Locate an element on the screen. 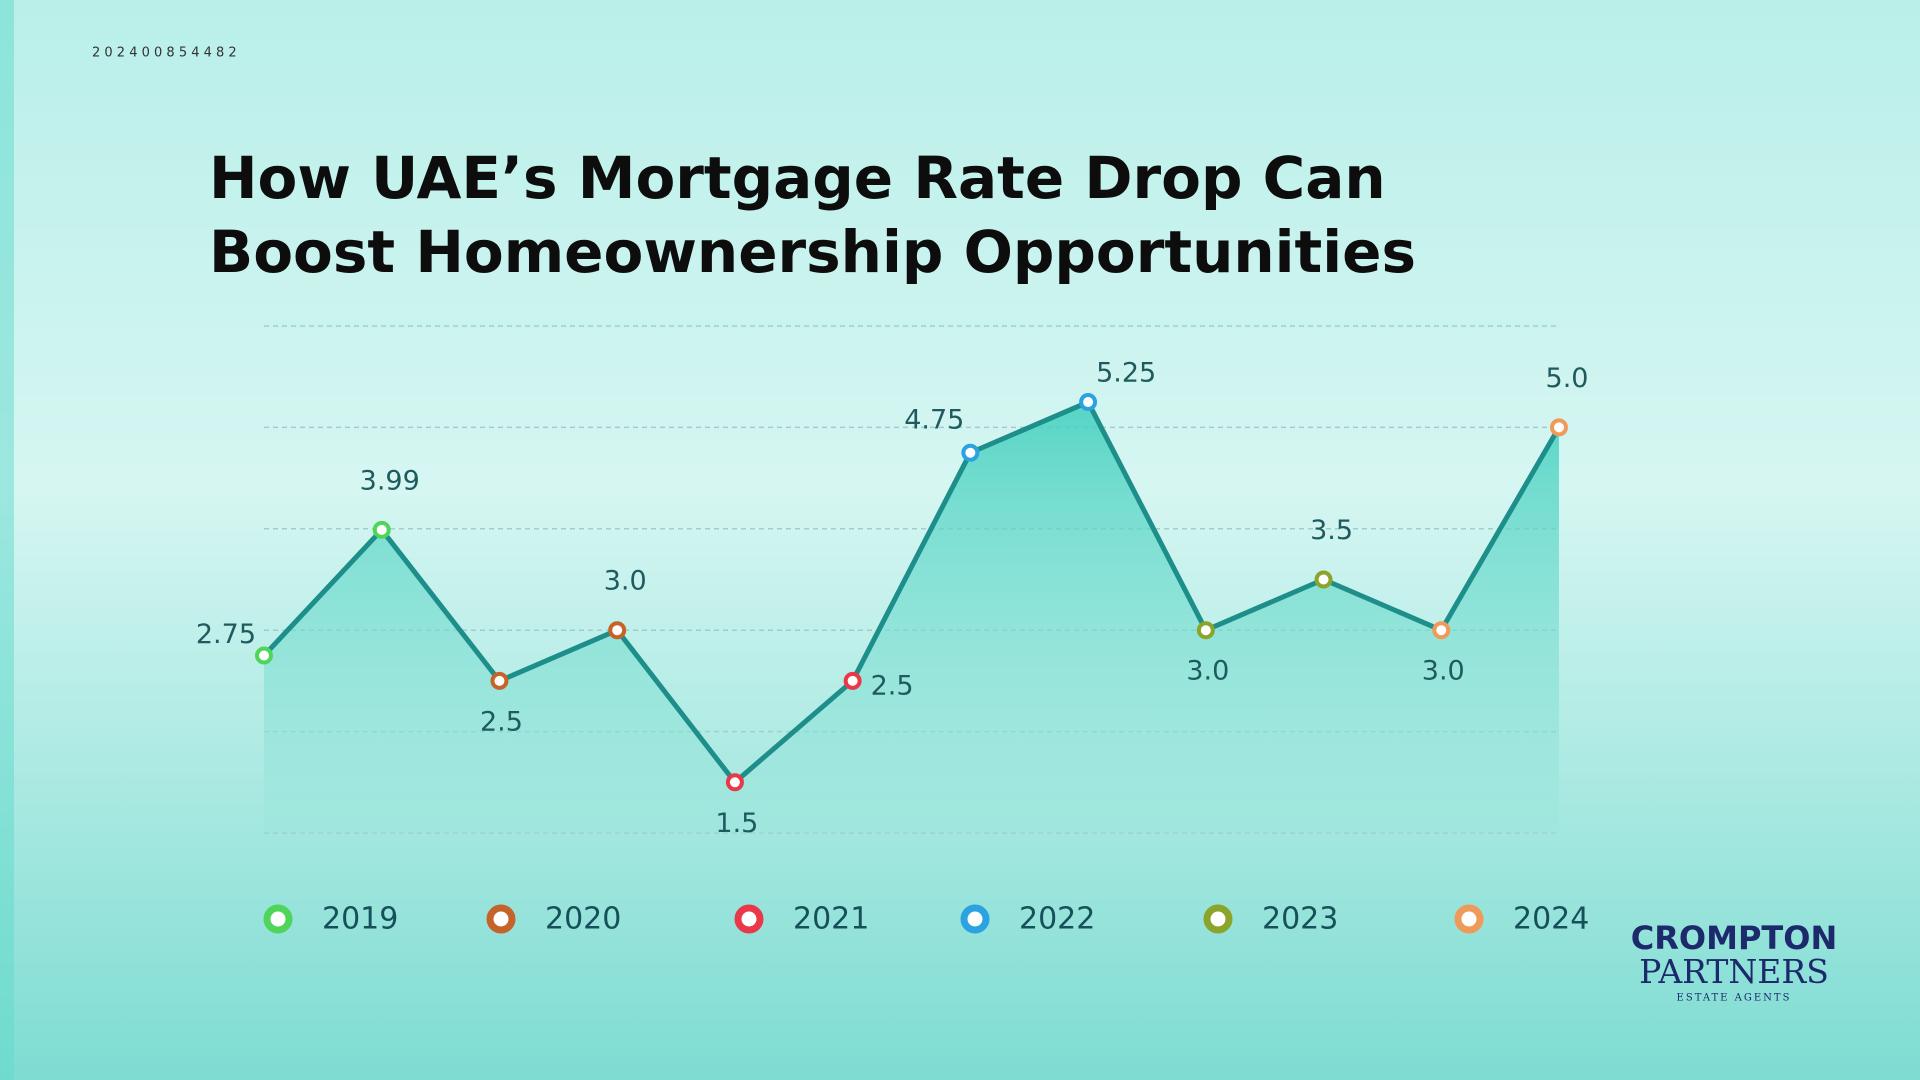  legend-label: 2021 is located at coordinates (831, 919).